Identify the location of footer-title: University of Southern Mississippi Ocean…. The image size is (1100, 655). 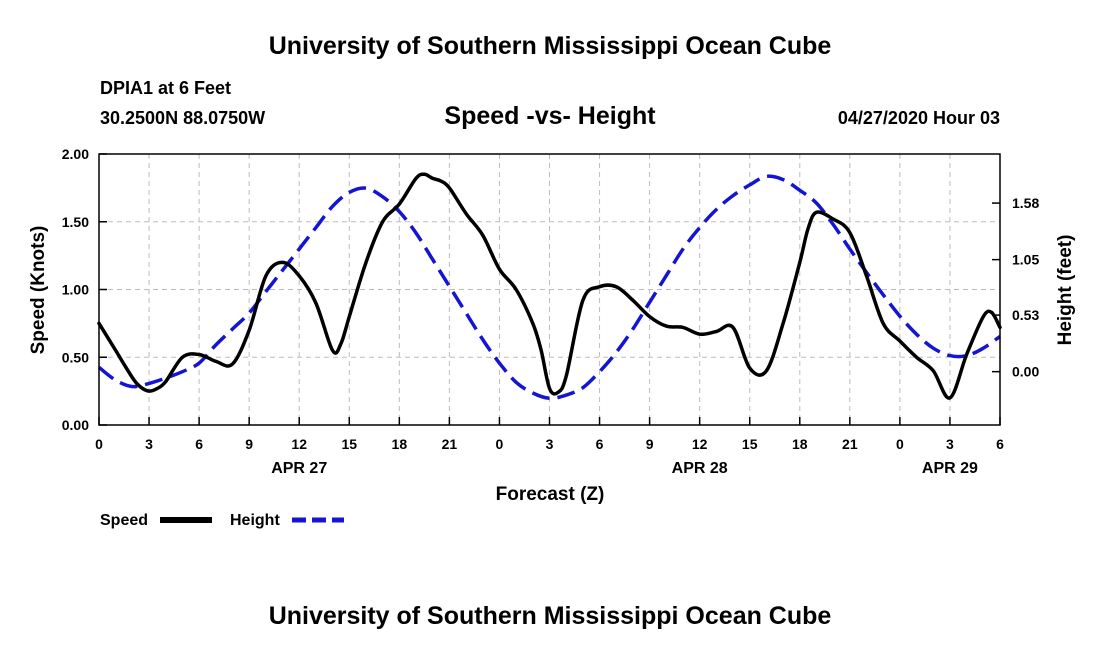
(550, 616).